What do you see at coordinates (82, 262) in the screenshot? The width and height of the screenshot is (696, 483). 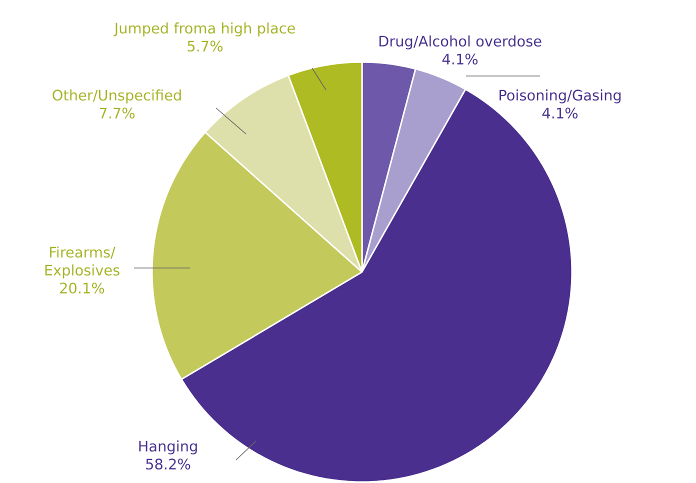 I see `slice-label: Firearms/ Explosives` at bounding box center [82, 262].